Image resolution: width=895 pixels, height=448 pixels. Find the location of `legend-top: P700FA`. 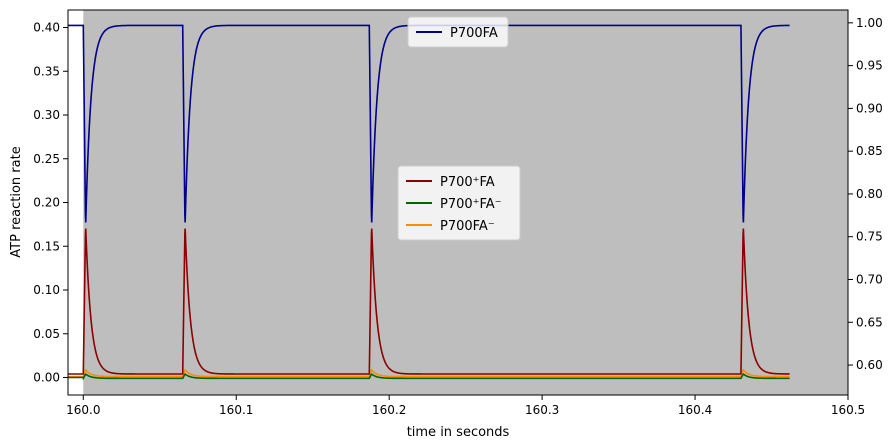

legend-top: P700FA is located at coordinates (458, 32).